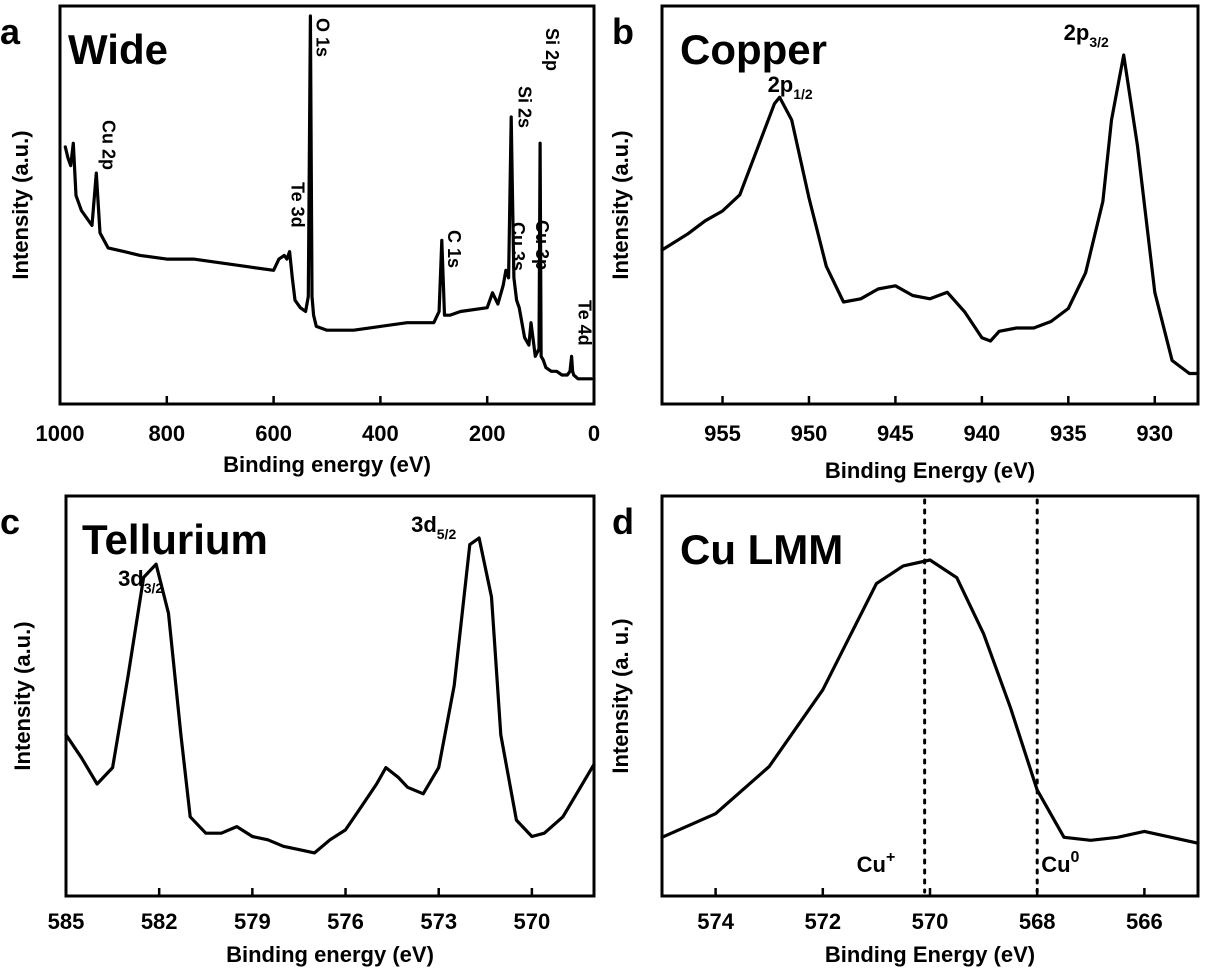  What do you see at coordinates (118, 49) in the screenshot?
I see `panel-title: Wide` at bounding box center [118, 49].